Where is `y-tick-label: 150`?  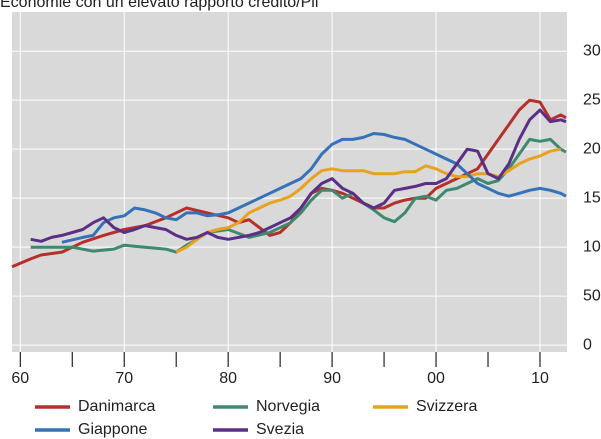
y-tick-label: 150 is located at coordinates (592, 197).